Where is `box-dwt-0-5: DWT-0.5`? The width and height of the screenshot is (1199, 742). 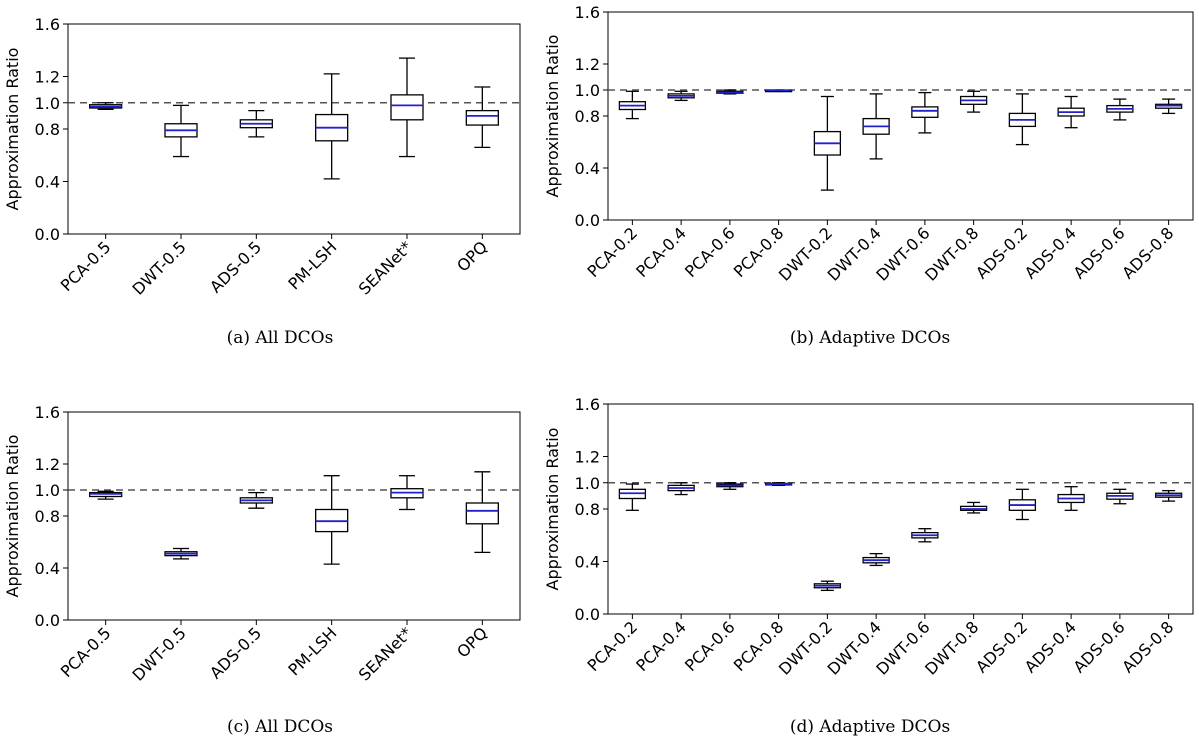
box-dwt-0-5: DWT-0.5 is located at coordinates (163, 201).